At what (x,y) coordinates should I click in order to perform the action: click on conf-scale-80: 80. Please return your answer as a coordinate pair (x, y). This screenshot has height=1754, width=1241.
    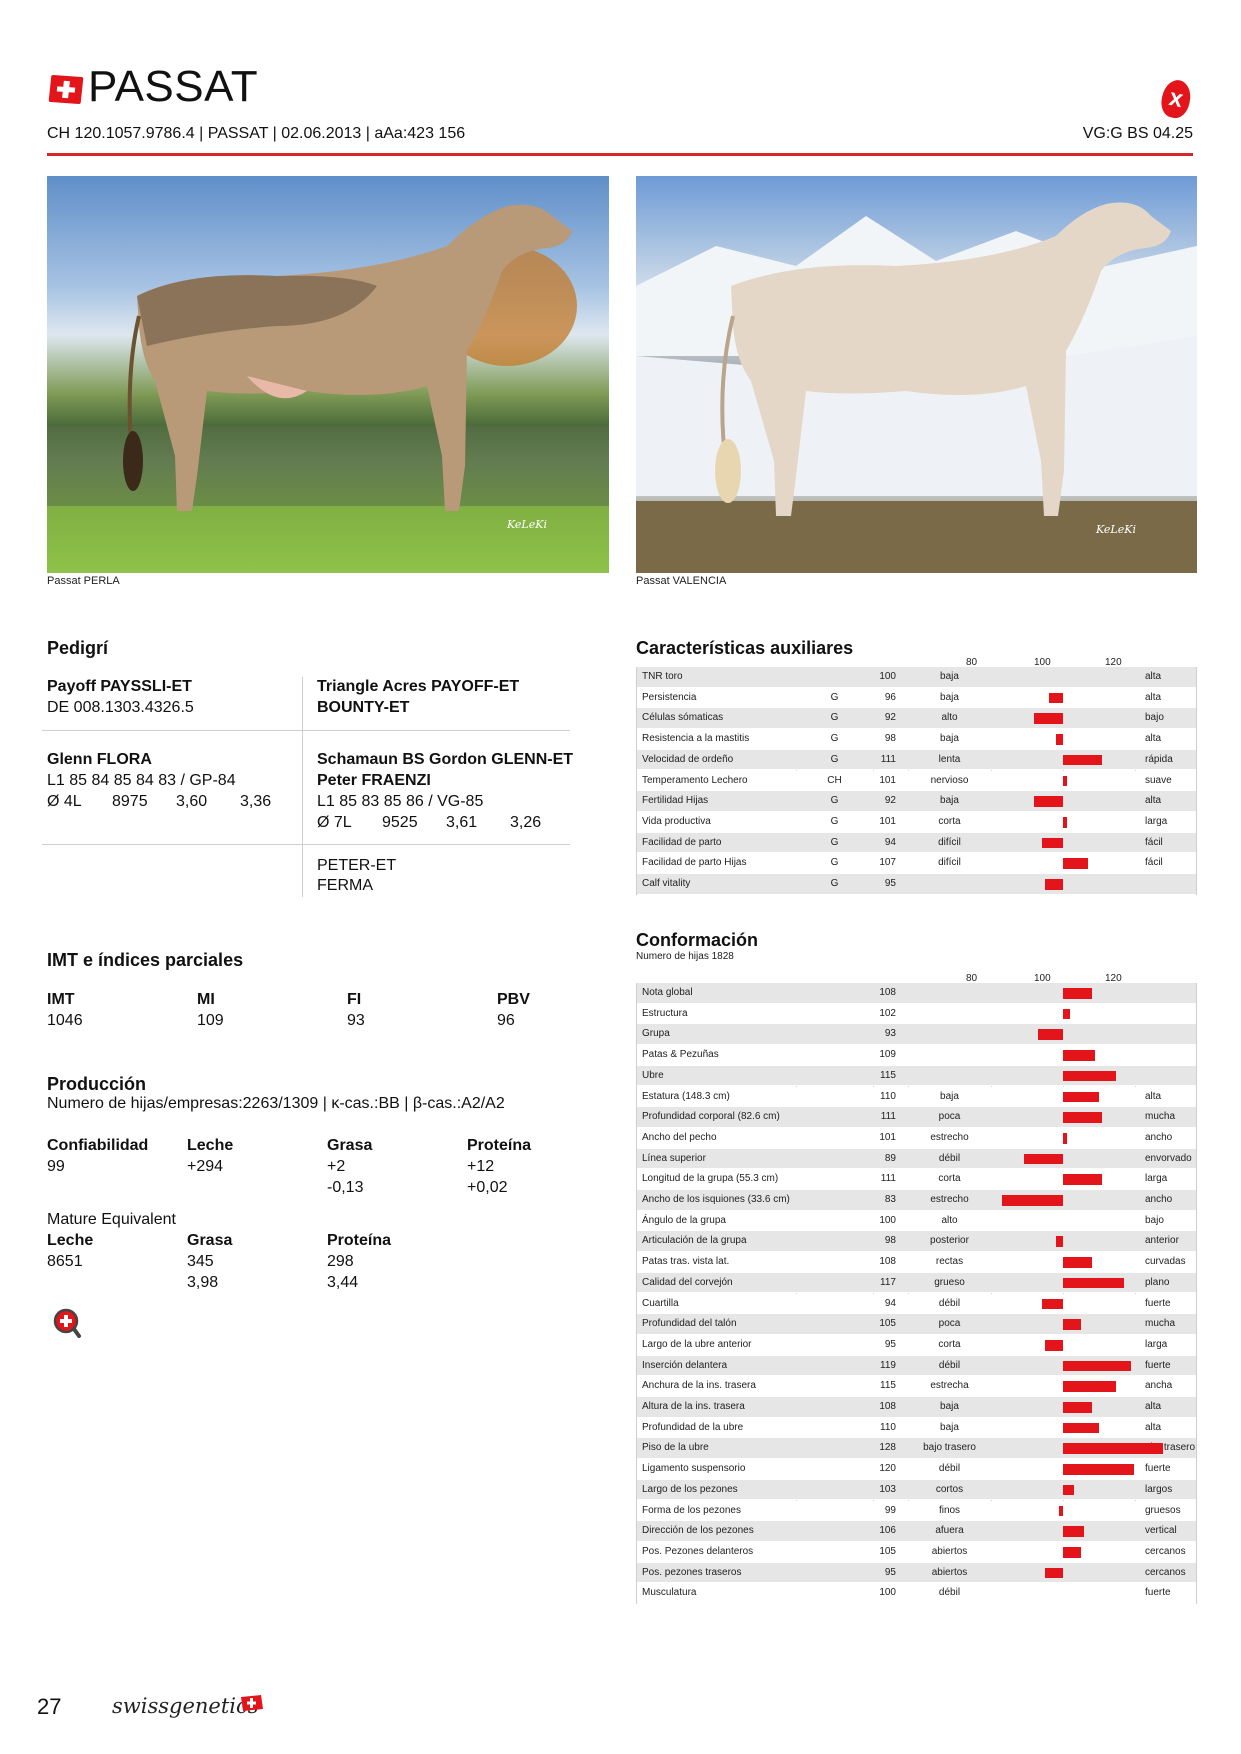
    Looking at the image, I should click on (972, 978).